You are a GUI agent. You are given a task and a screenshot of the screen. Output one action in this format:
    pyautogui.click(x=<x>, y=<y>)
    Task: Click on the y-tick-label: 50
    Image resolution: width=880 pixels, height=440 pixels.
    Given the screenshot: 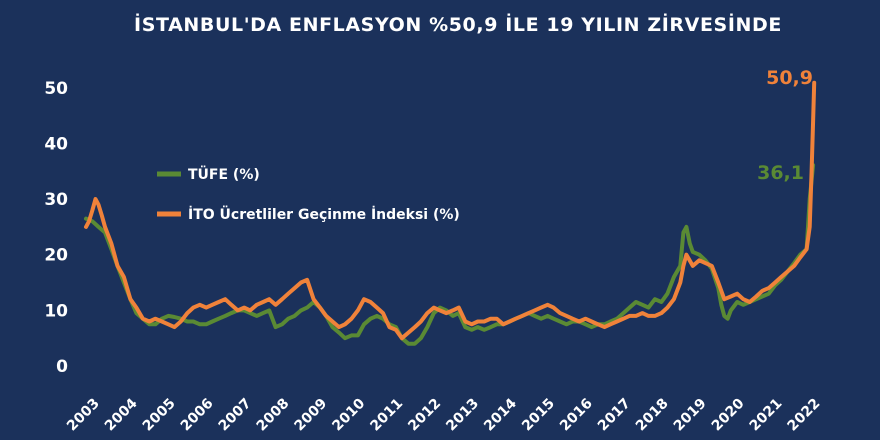 What is the action you would take?
    pyautogui.click(x=56, y=89)
    